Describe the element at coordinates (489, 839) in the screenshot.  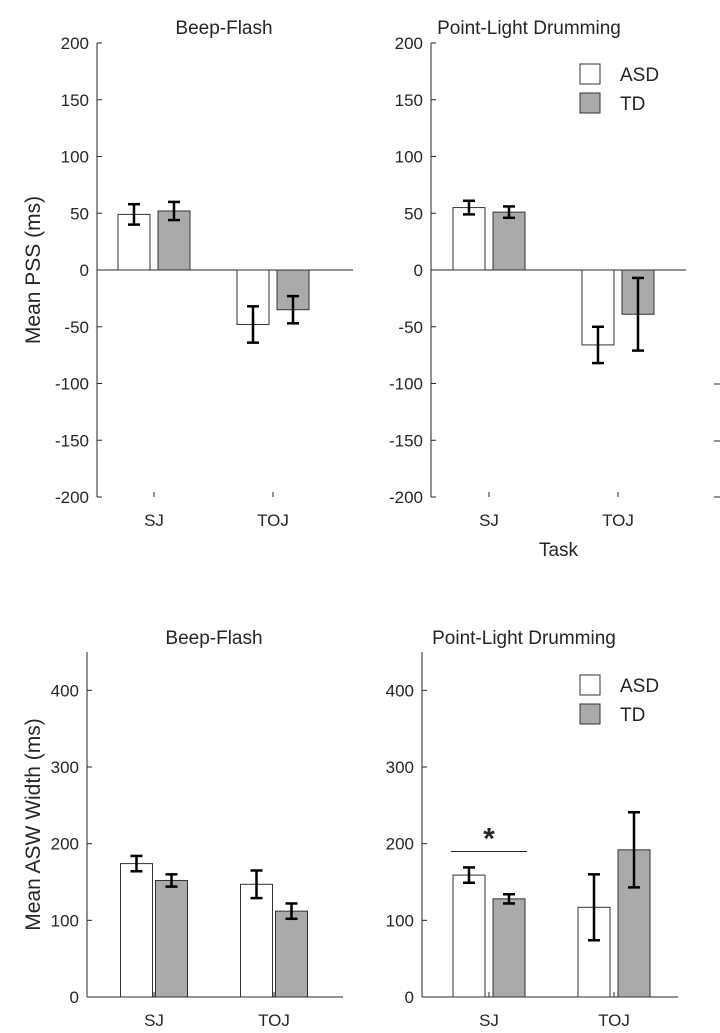
I see `significance-star: *` at that location.